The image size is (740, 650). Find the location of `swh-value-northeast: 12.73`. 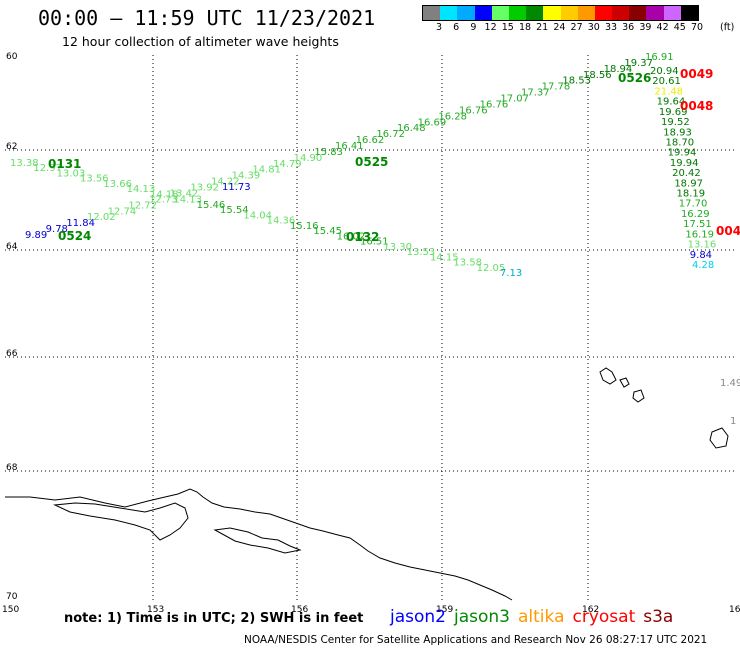

swh-value-northeast: 12.73 is located at coordinates (163, 199).